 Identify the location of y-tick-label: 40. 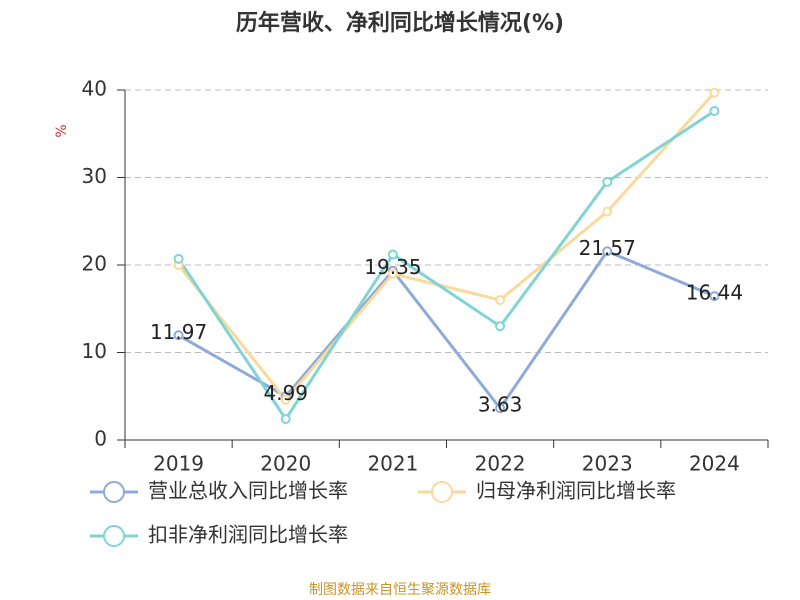
(94, 89).